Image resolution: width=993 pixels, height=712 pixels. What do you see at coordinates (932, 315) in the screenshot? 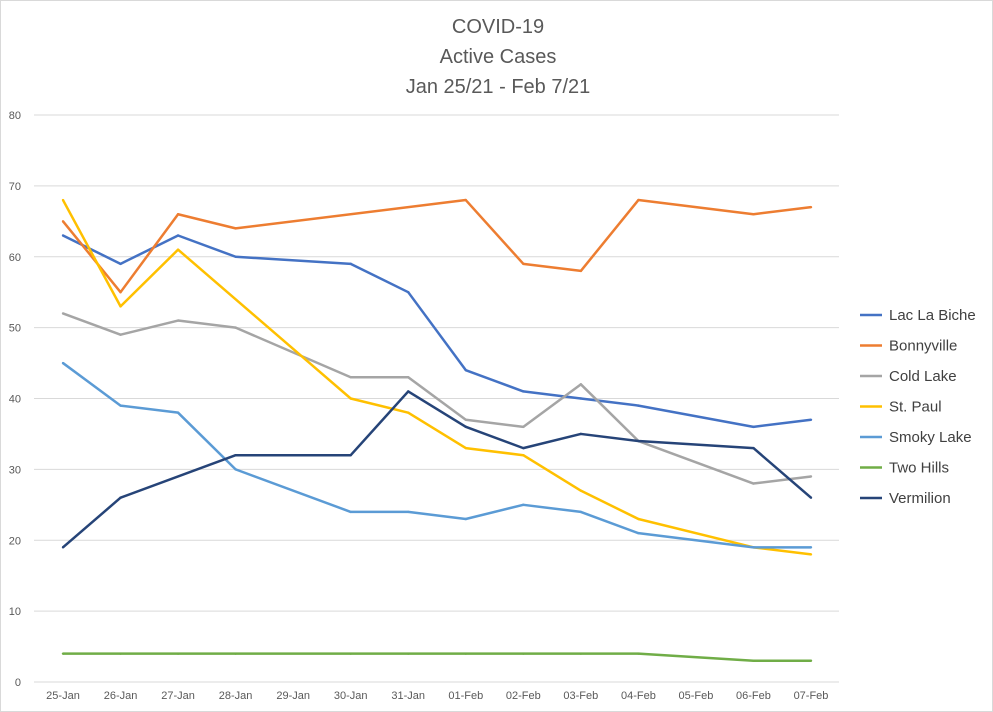
I see `legend-label: Lac La Biche` at bounding box center [932, 315].